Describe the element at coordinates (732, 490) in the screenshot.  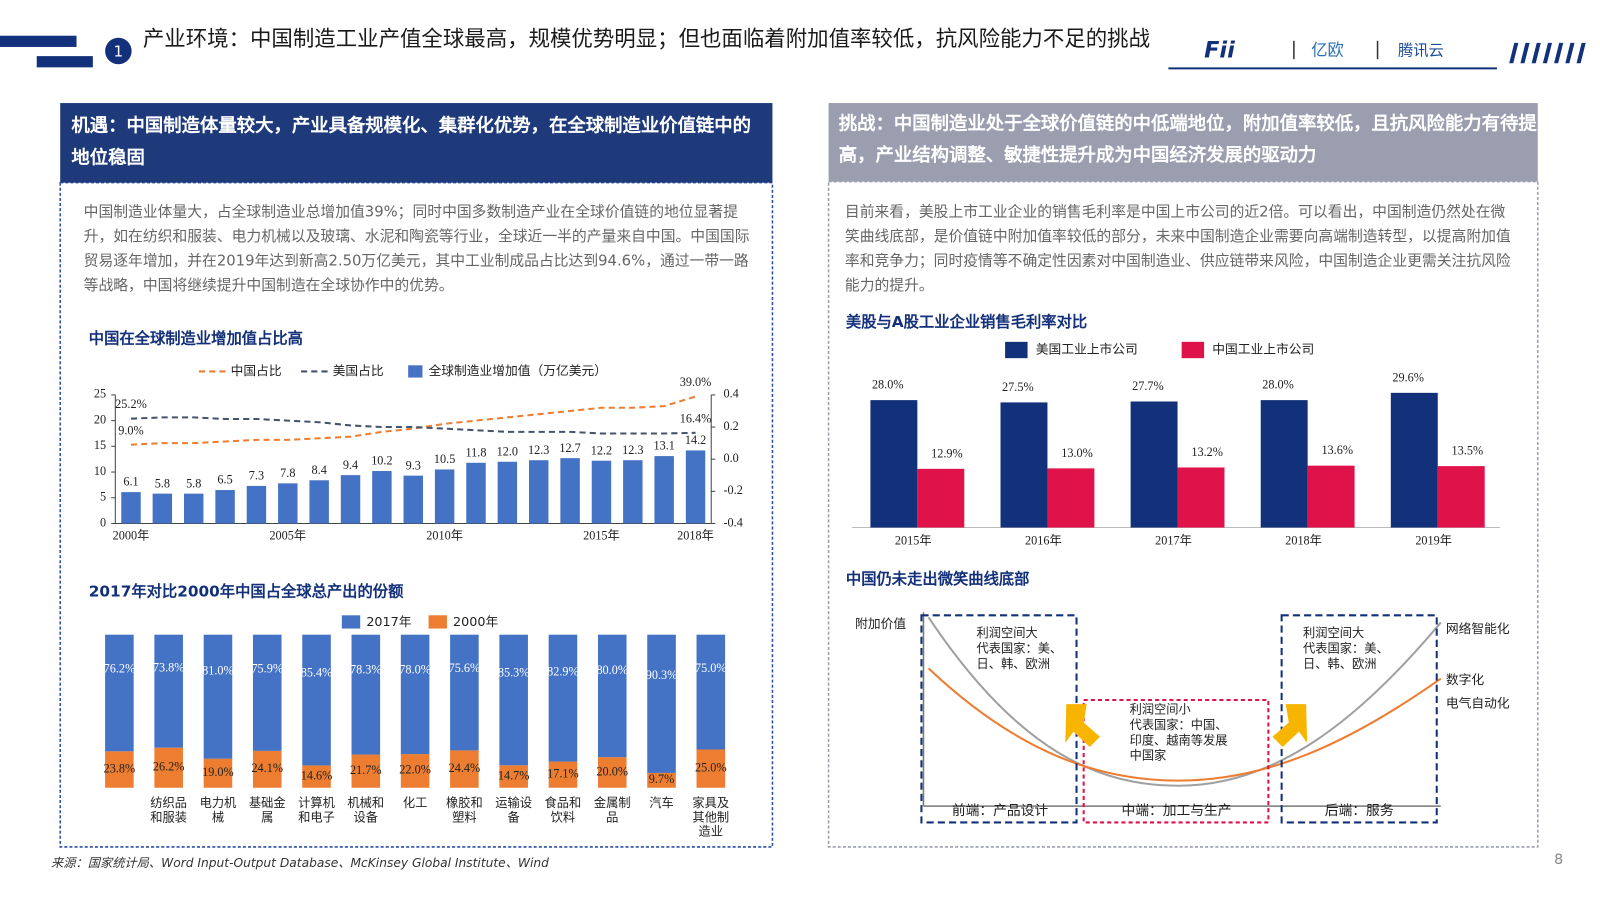
I see `y2-tick-label: -0.2` at that location.